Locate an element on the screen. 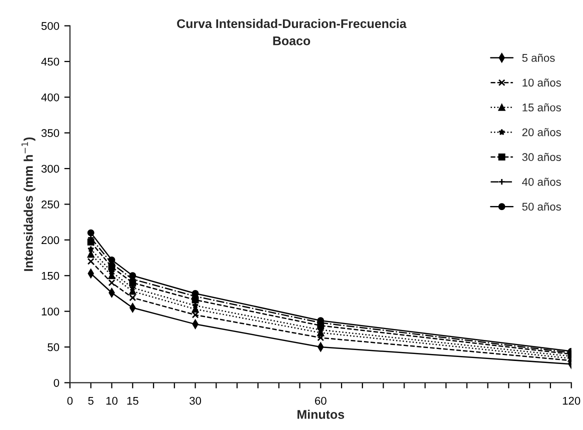  legend-label: 20 años is located at coordinates (541, 132).